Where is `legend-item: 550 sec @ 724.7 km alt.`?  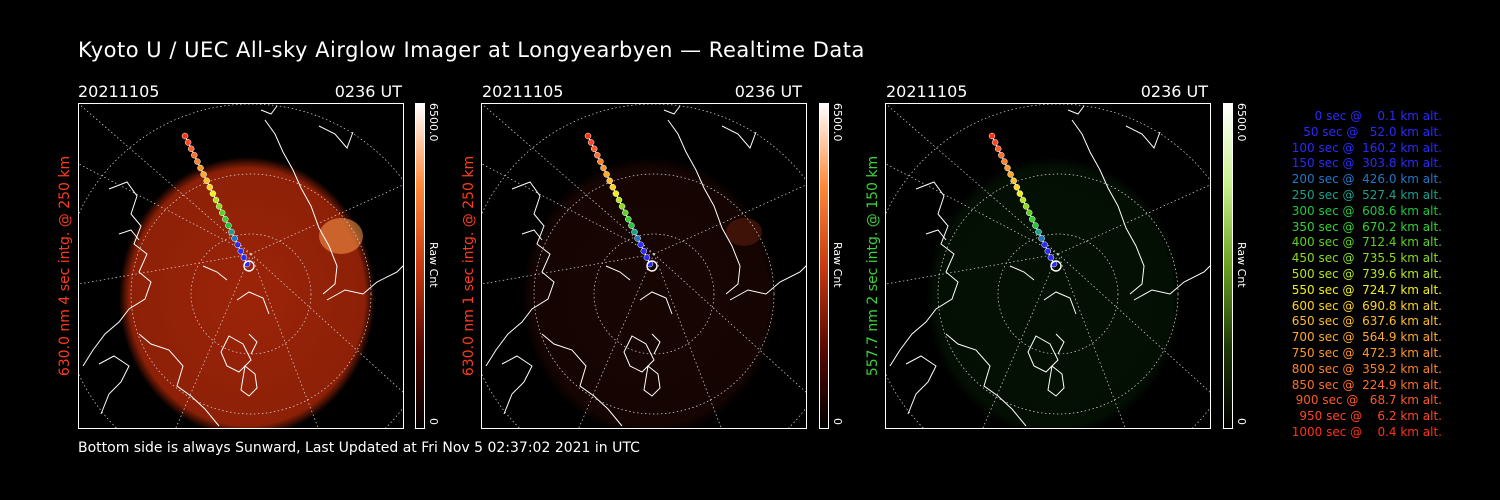
legend-item: 550 sec @ 724.7 km alt. is located at coordinates (1364, 289).